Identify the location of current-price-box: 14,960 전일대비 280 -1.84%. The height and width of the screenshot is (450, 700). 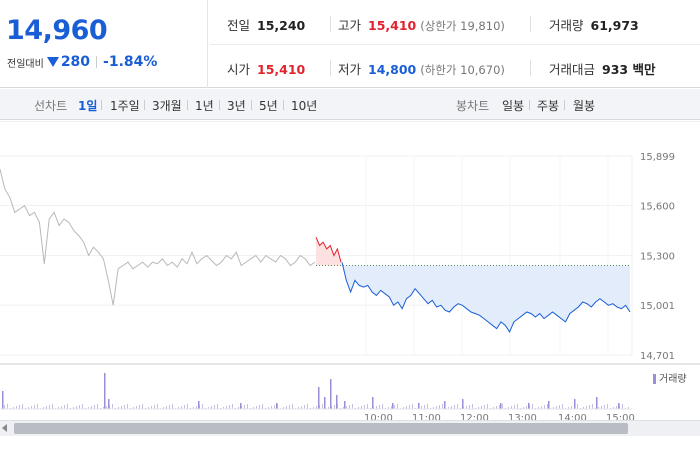
(104, 44).